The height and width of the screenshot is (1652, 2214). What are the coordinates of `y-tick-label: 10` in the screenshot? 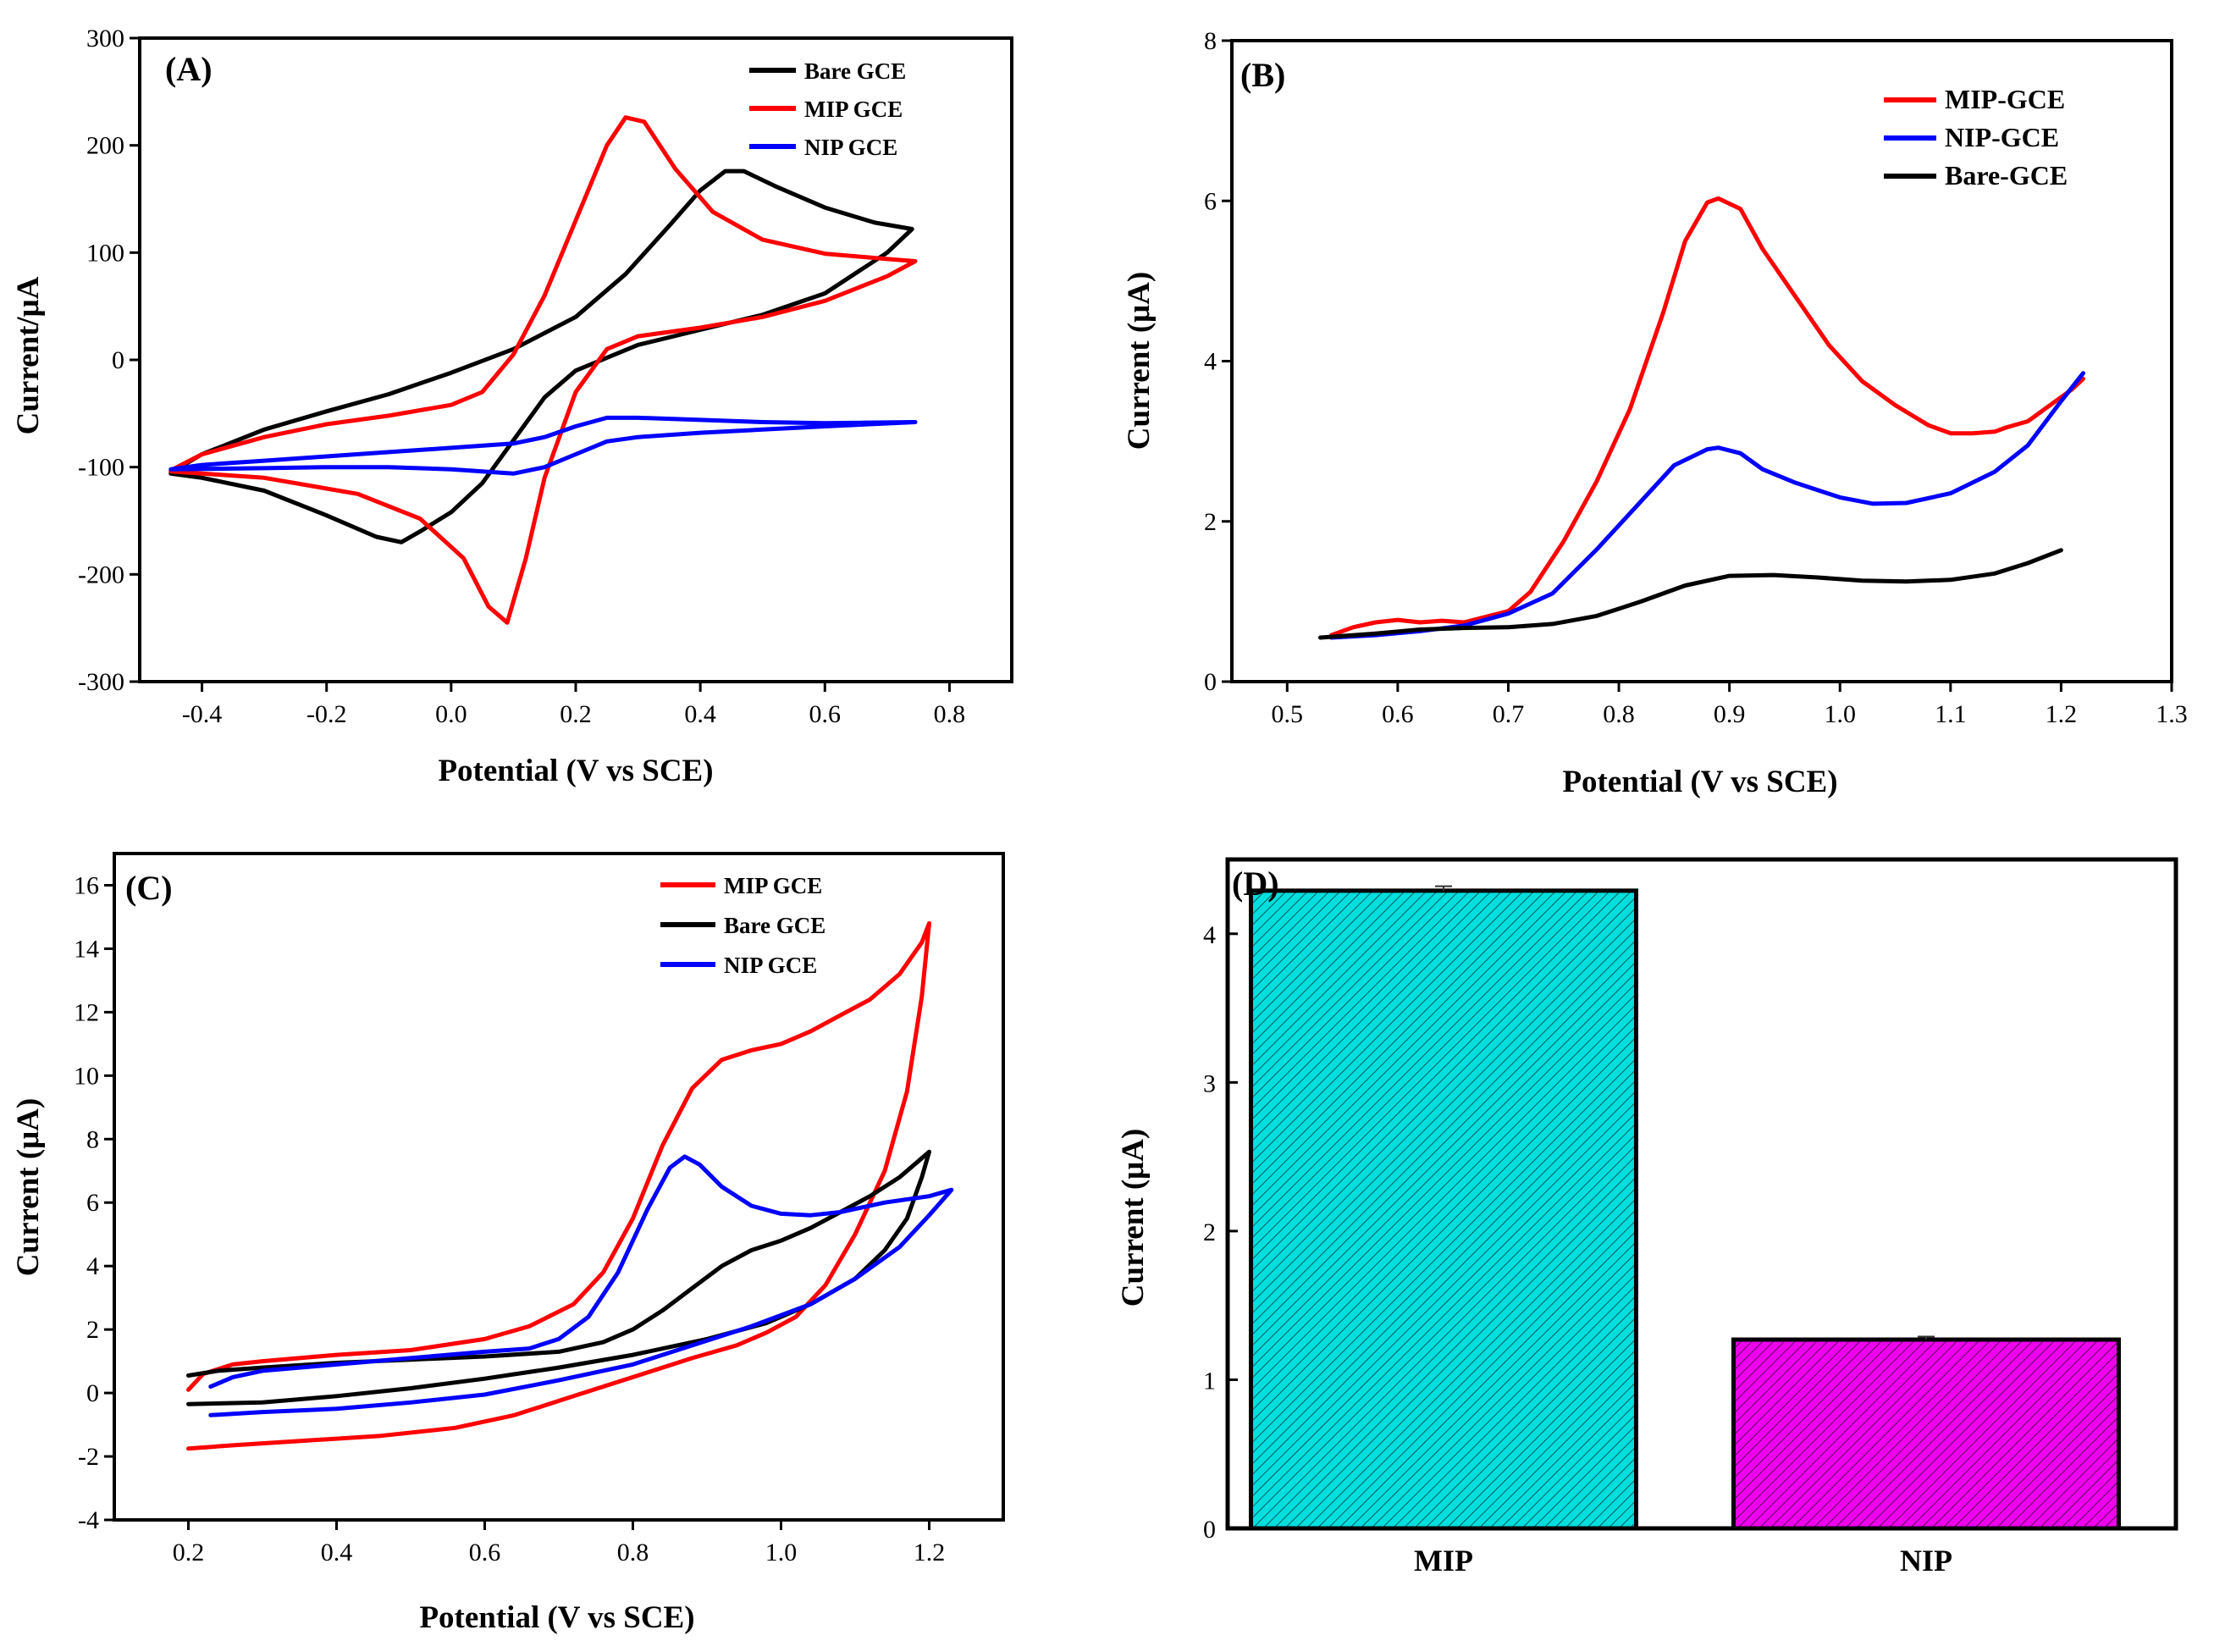 It's located at (87, 1076).